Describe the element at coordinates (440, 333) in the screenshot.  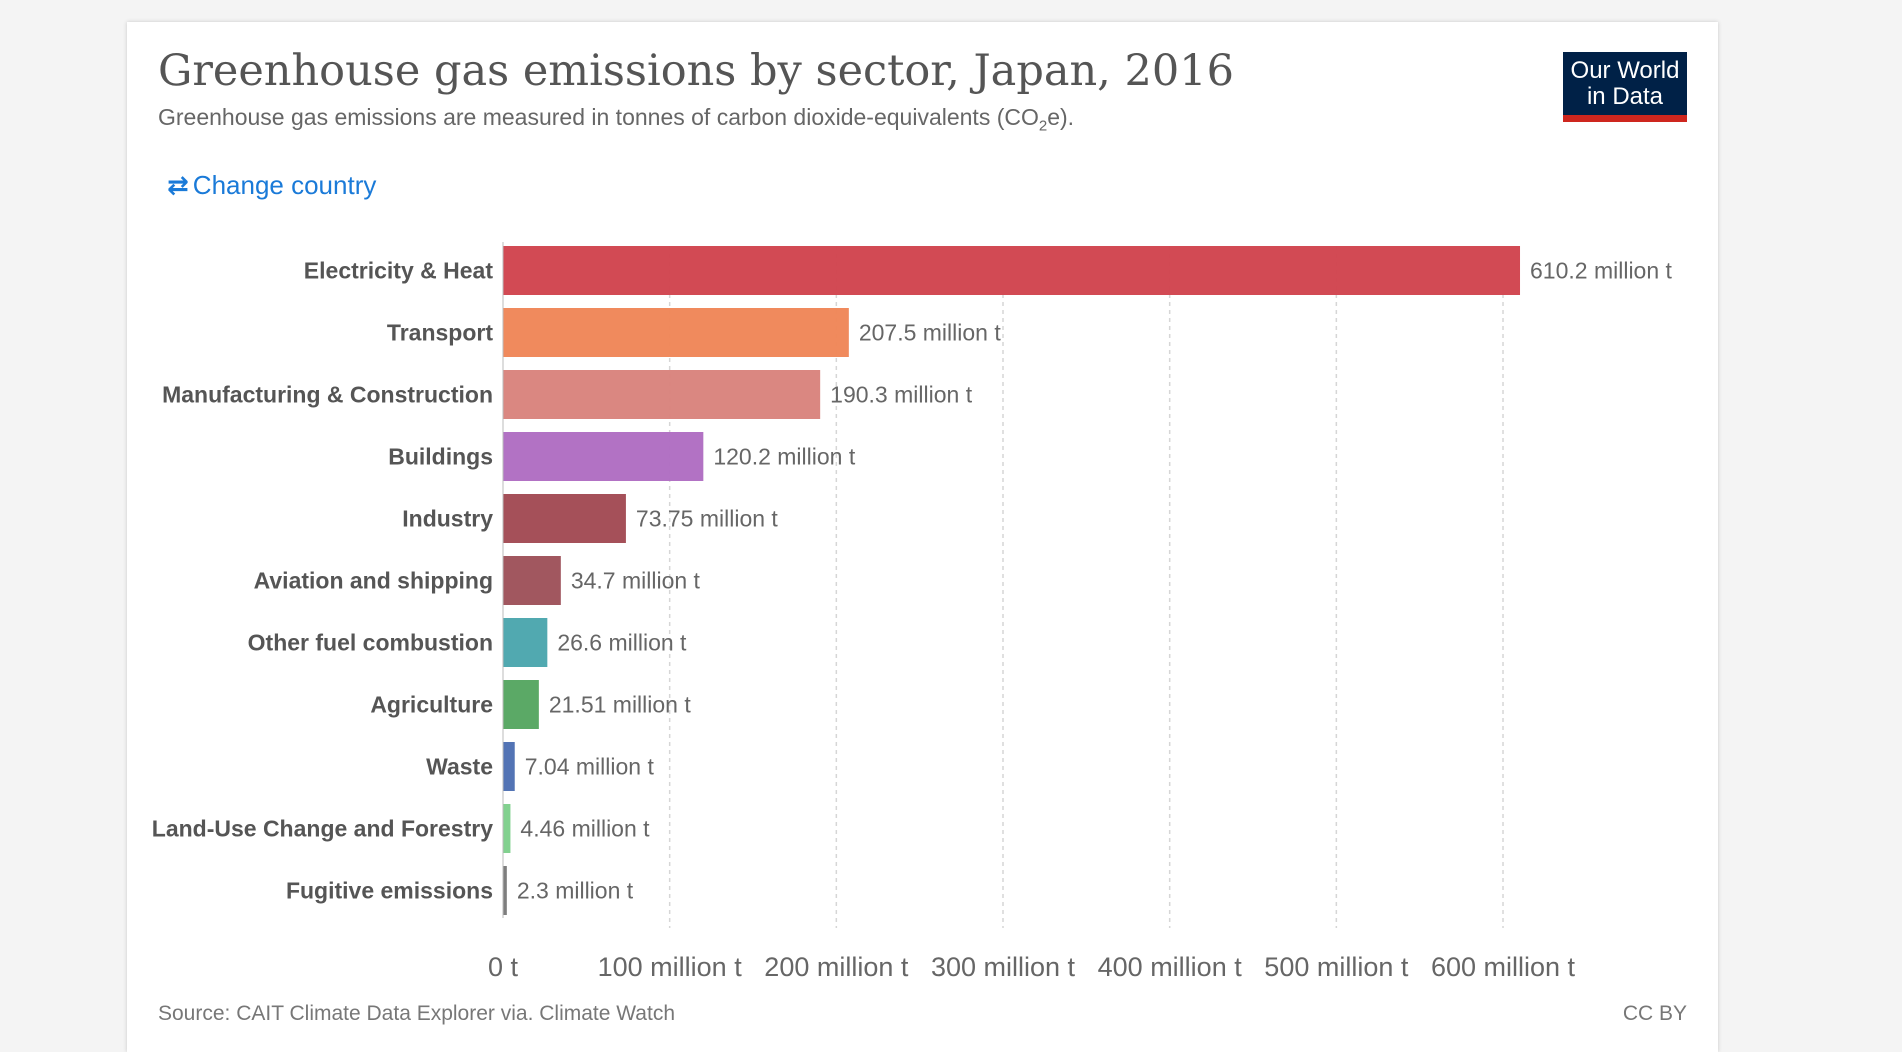
I see `category-label: Transport` at that location.